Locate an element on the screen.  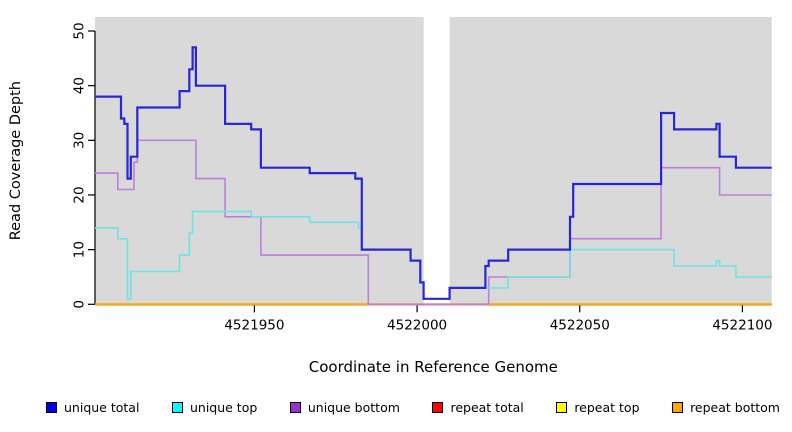
legend-item-unique-bottom: unique bottom is located at coordinates (344, 407).